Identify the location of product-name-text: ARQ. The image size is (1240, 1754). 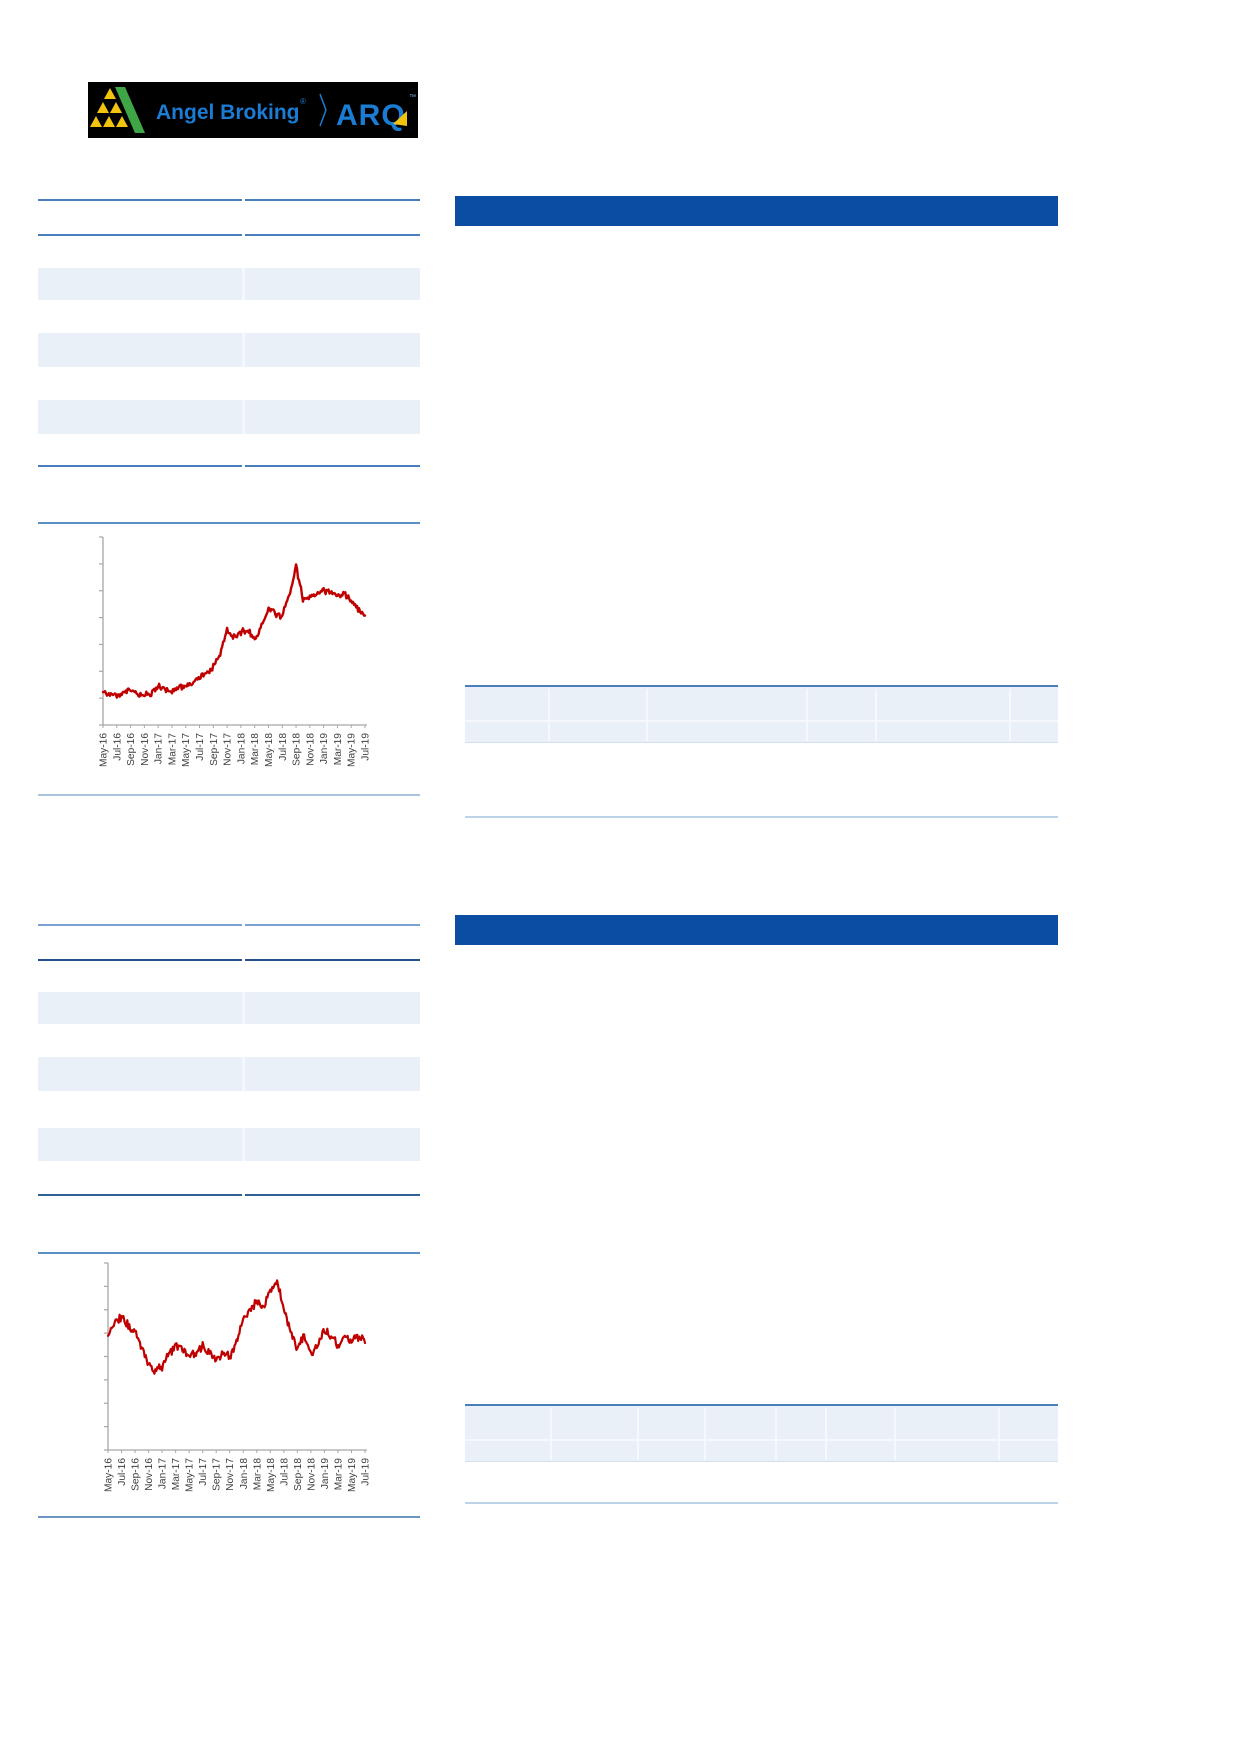
(371, 115).